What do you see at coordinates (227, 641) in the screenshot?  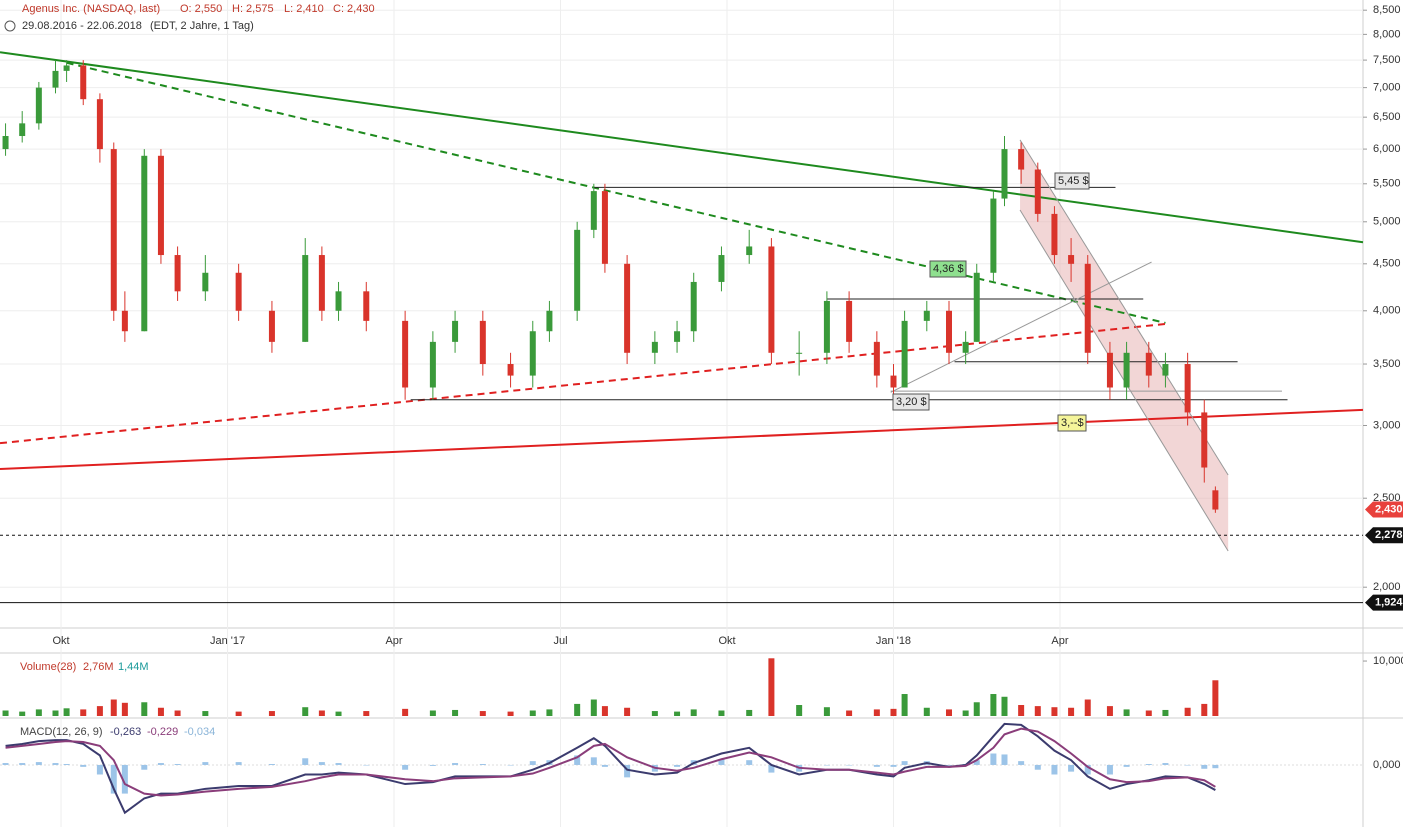 I see `x-tick-label: Jan '17` at bounding box center [227, 641].